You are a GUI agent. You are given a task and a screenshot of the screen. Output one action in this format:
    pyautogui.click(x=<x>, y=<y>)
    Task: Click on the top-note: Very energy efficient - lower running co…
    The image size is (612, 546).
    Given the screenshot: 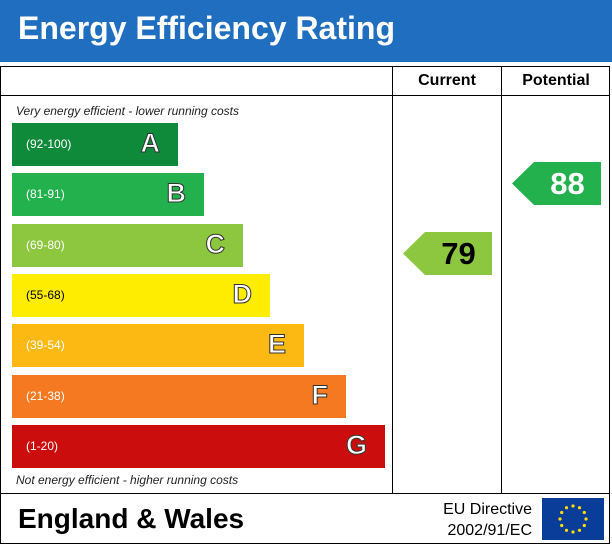 What is the action you would take?
    pyautogui.click(x=127, y=111)
    